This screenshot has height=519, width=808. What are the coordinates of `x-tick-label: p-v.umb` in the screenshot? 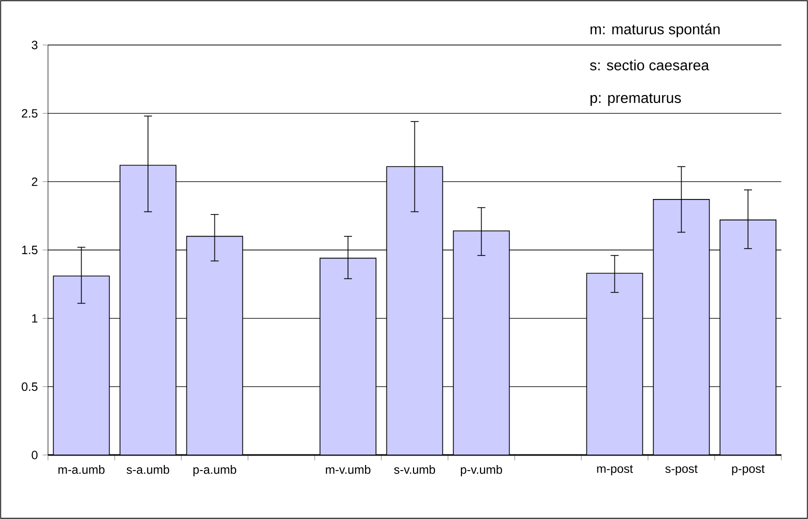 It's located at (481, 470).